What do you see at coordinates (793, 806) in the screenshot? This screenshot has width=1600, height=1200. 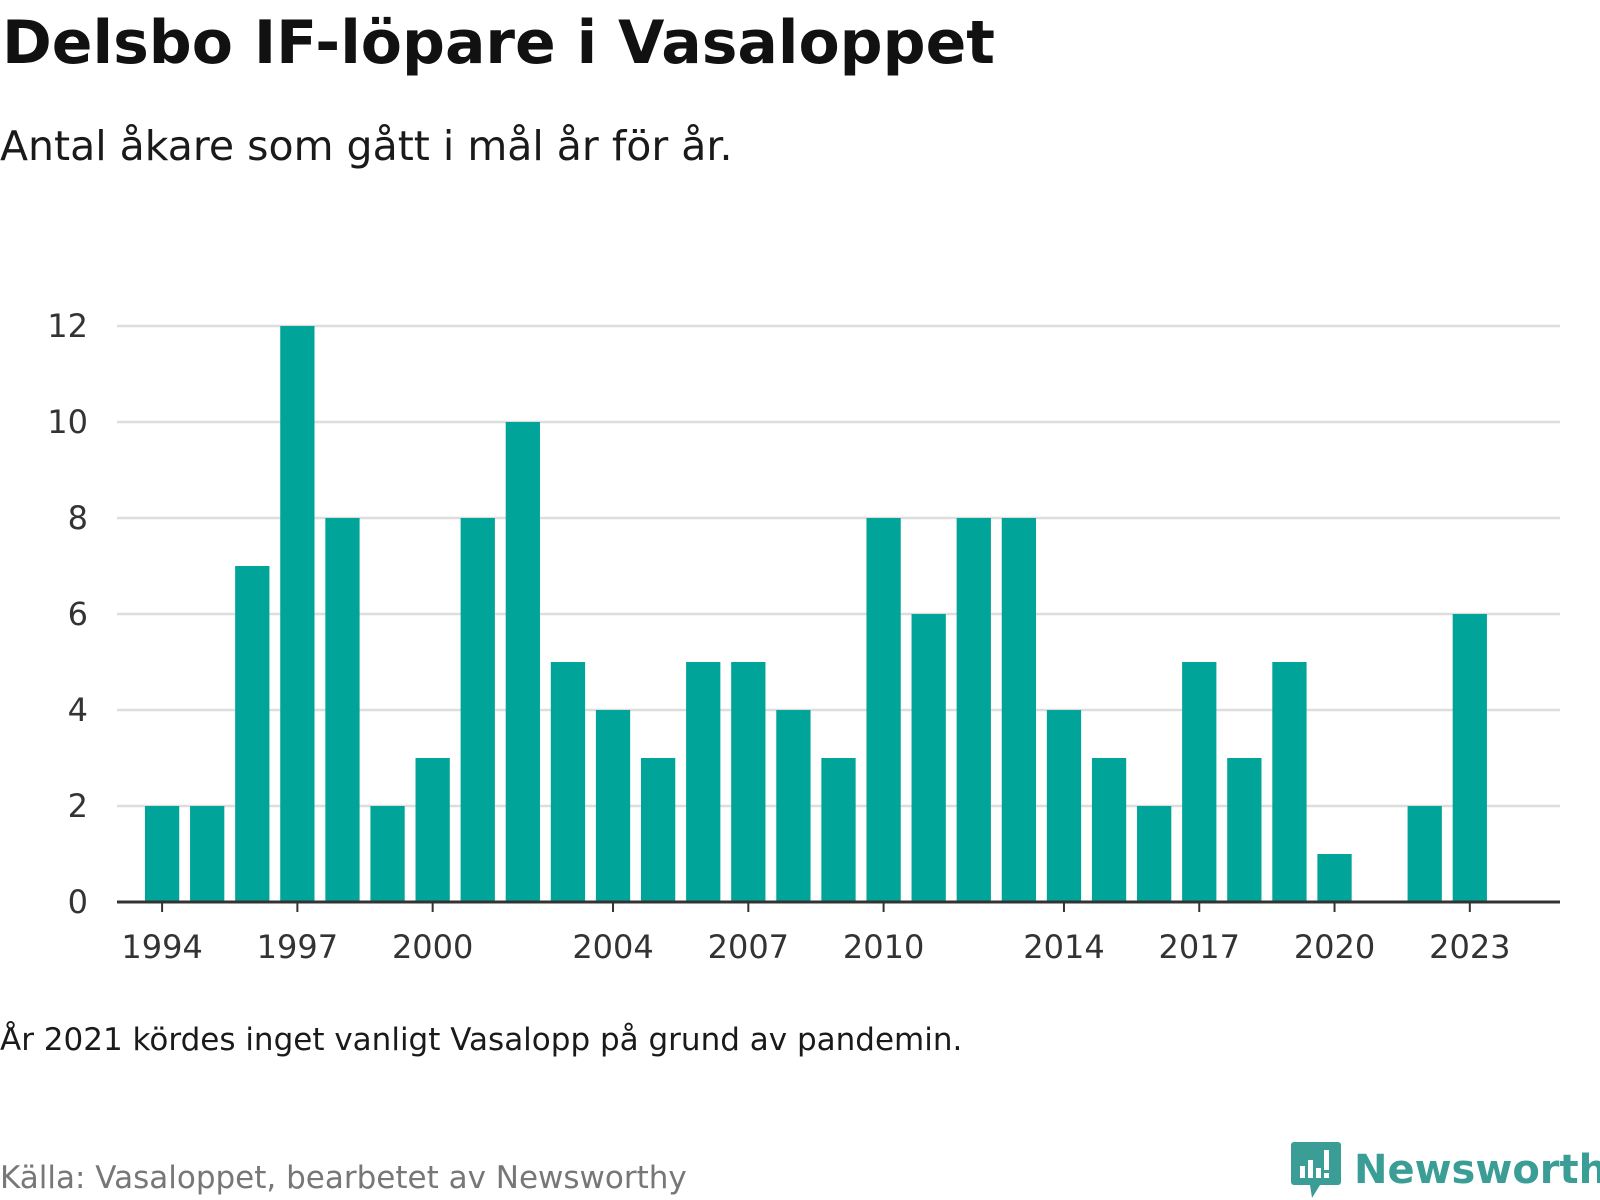 I see `bar-2008` at bounding box center [793, 806].